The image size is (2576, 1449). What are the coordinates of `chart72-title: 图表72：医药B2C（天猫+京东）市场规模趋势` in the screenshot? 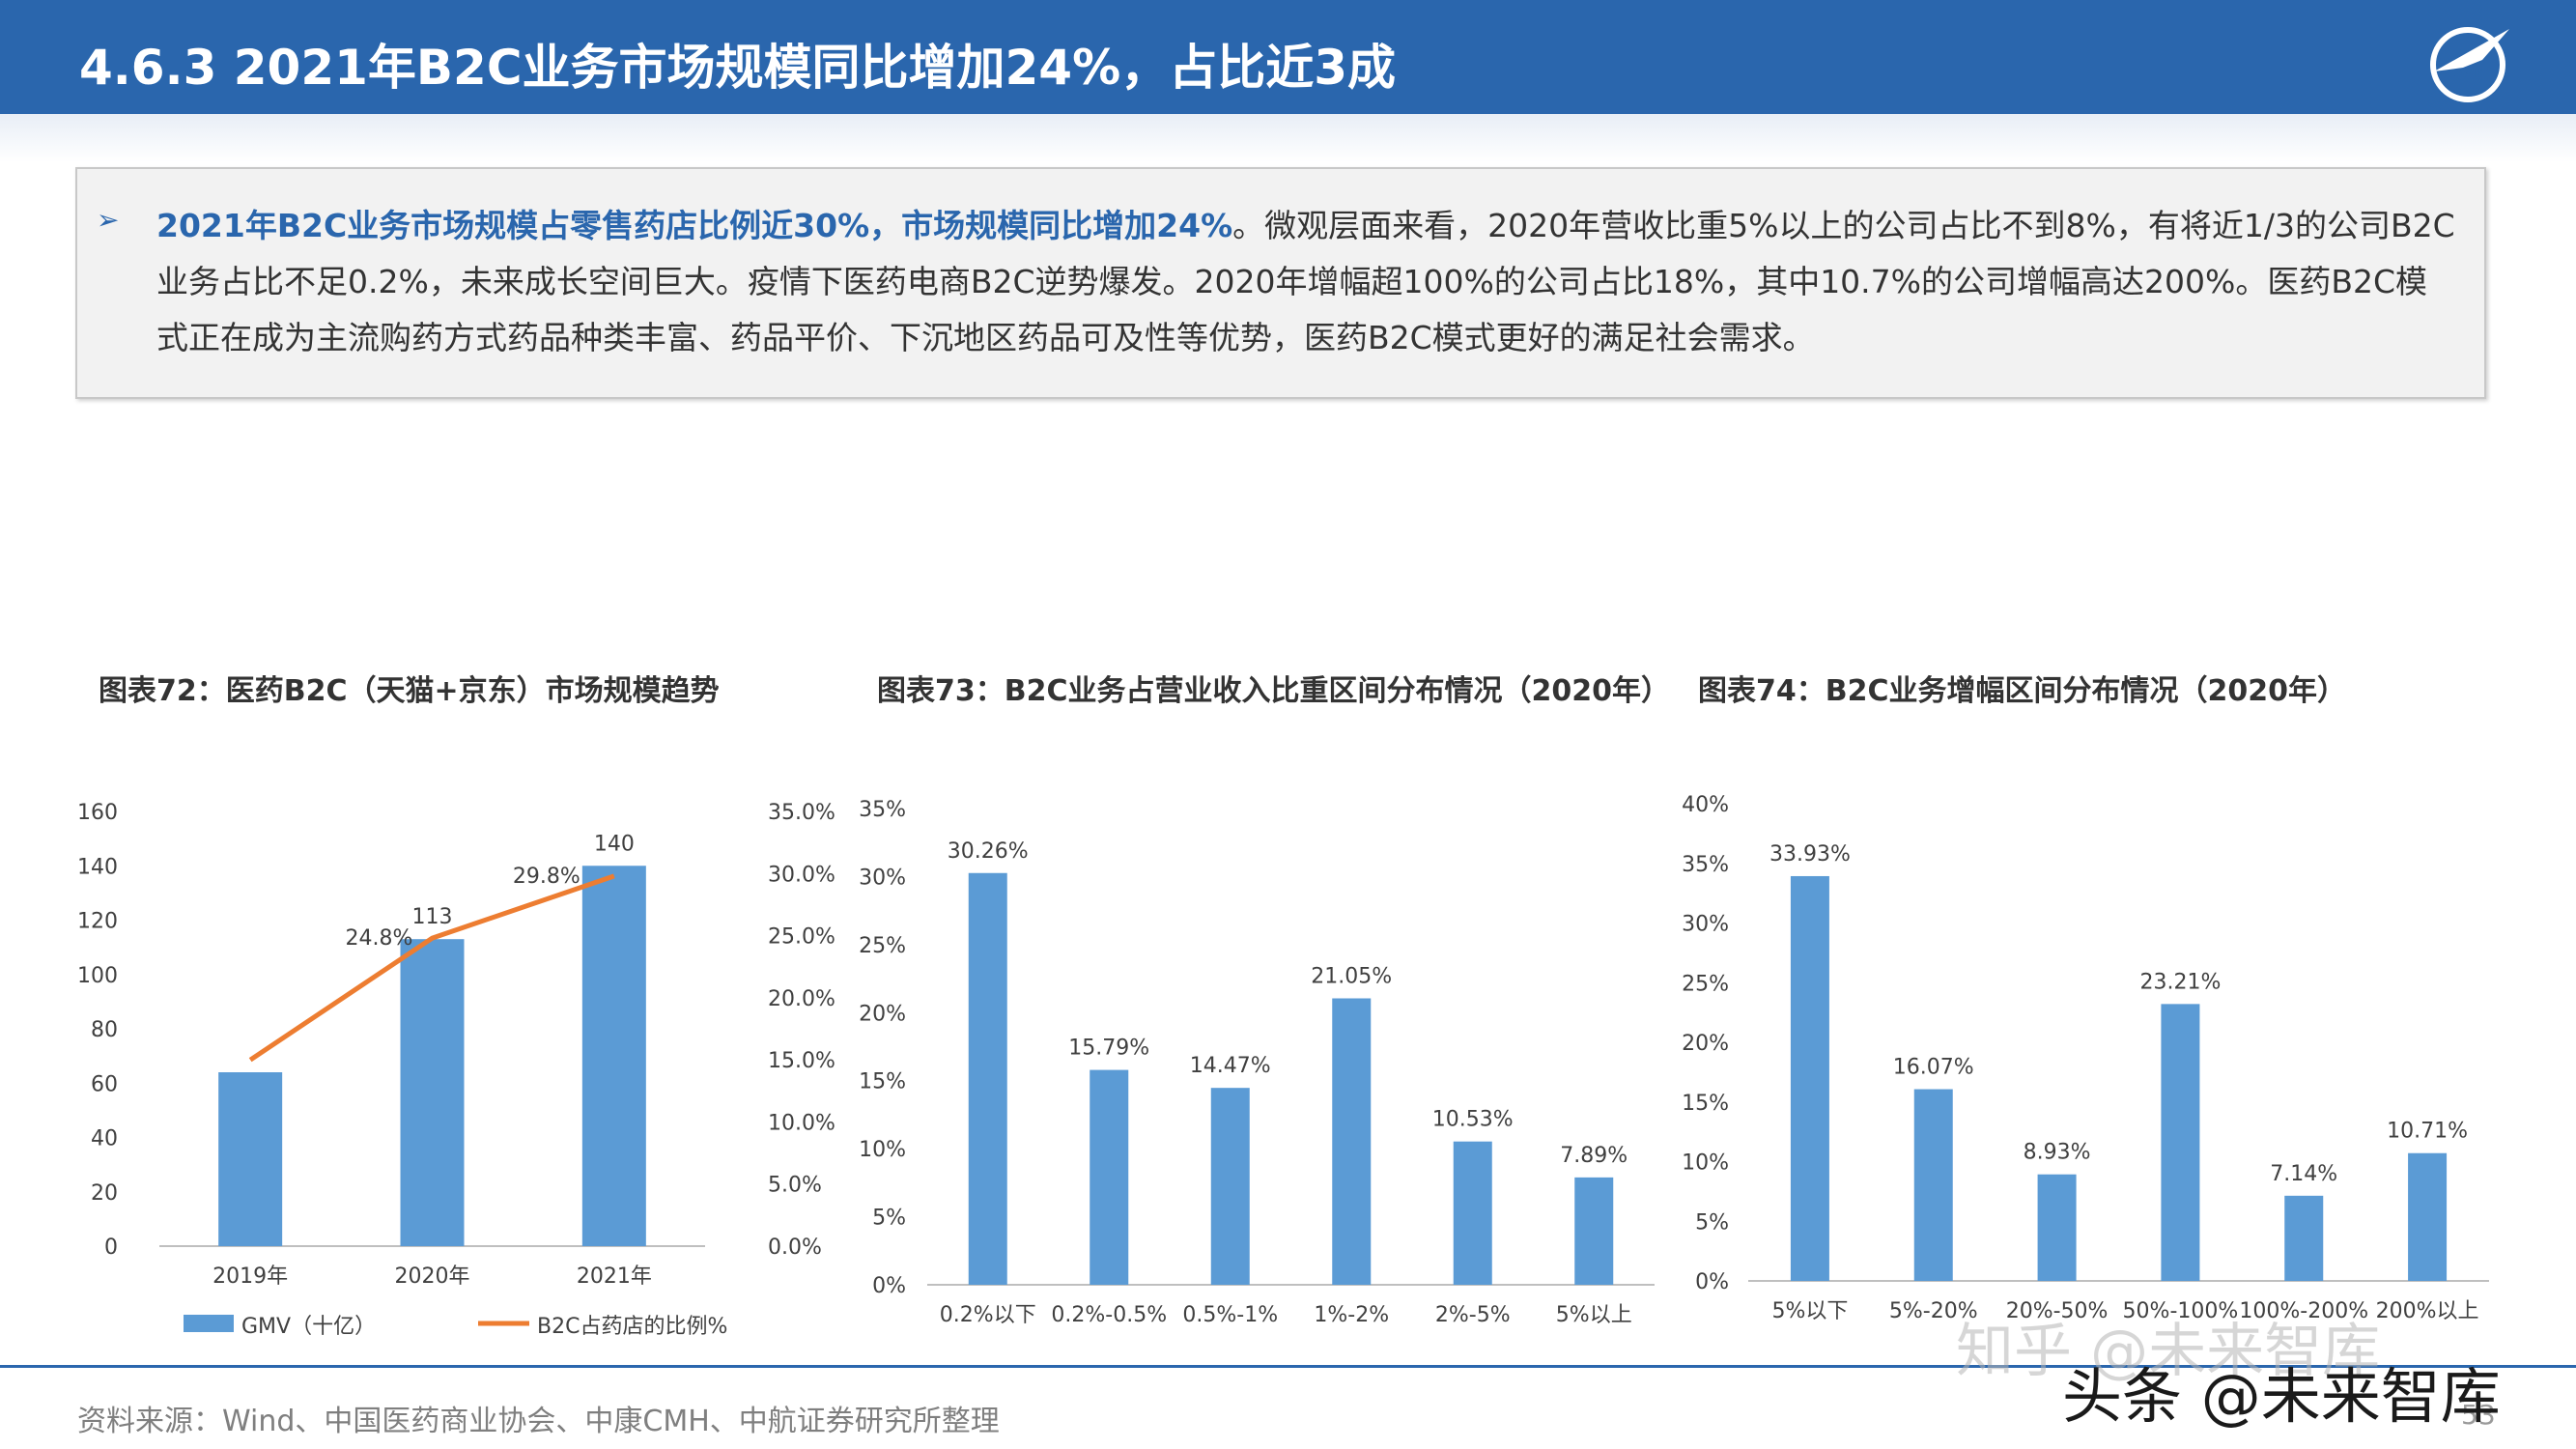 It's located at (409, 691).